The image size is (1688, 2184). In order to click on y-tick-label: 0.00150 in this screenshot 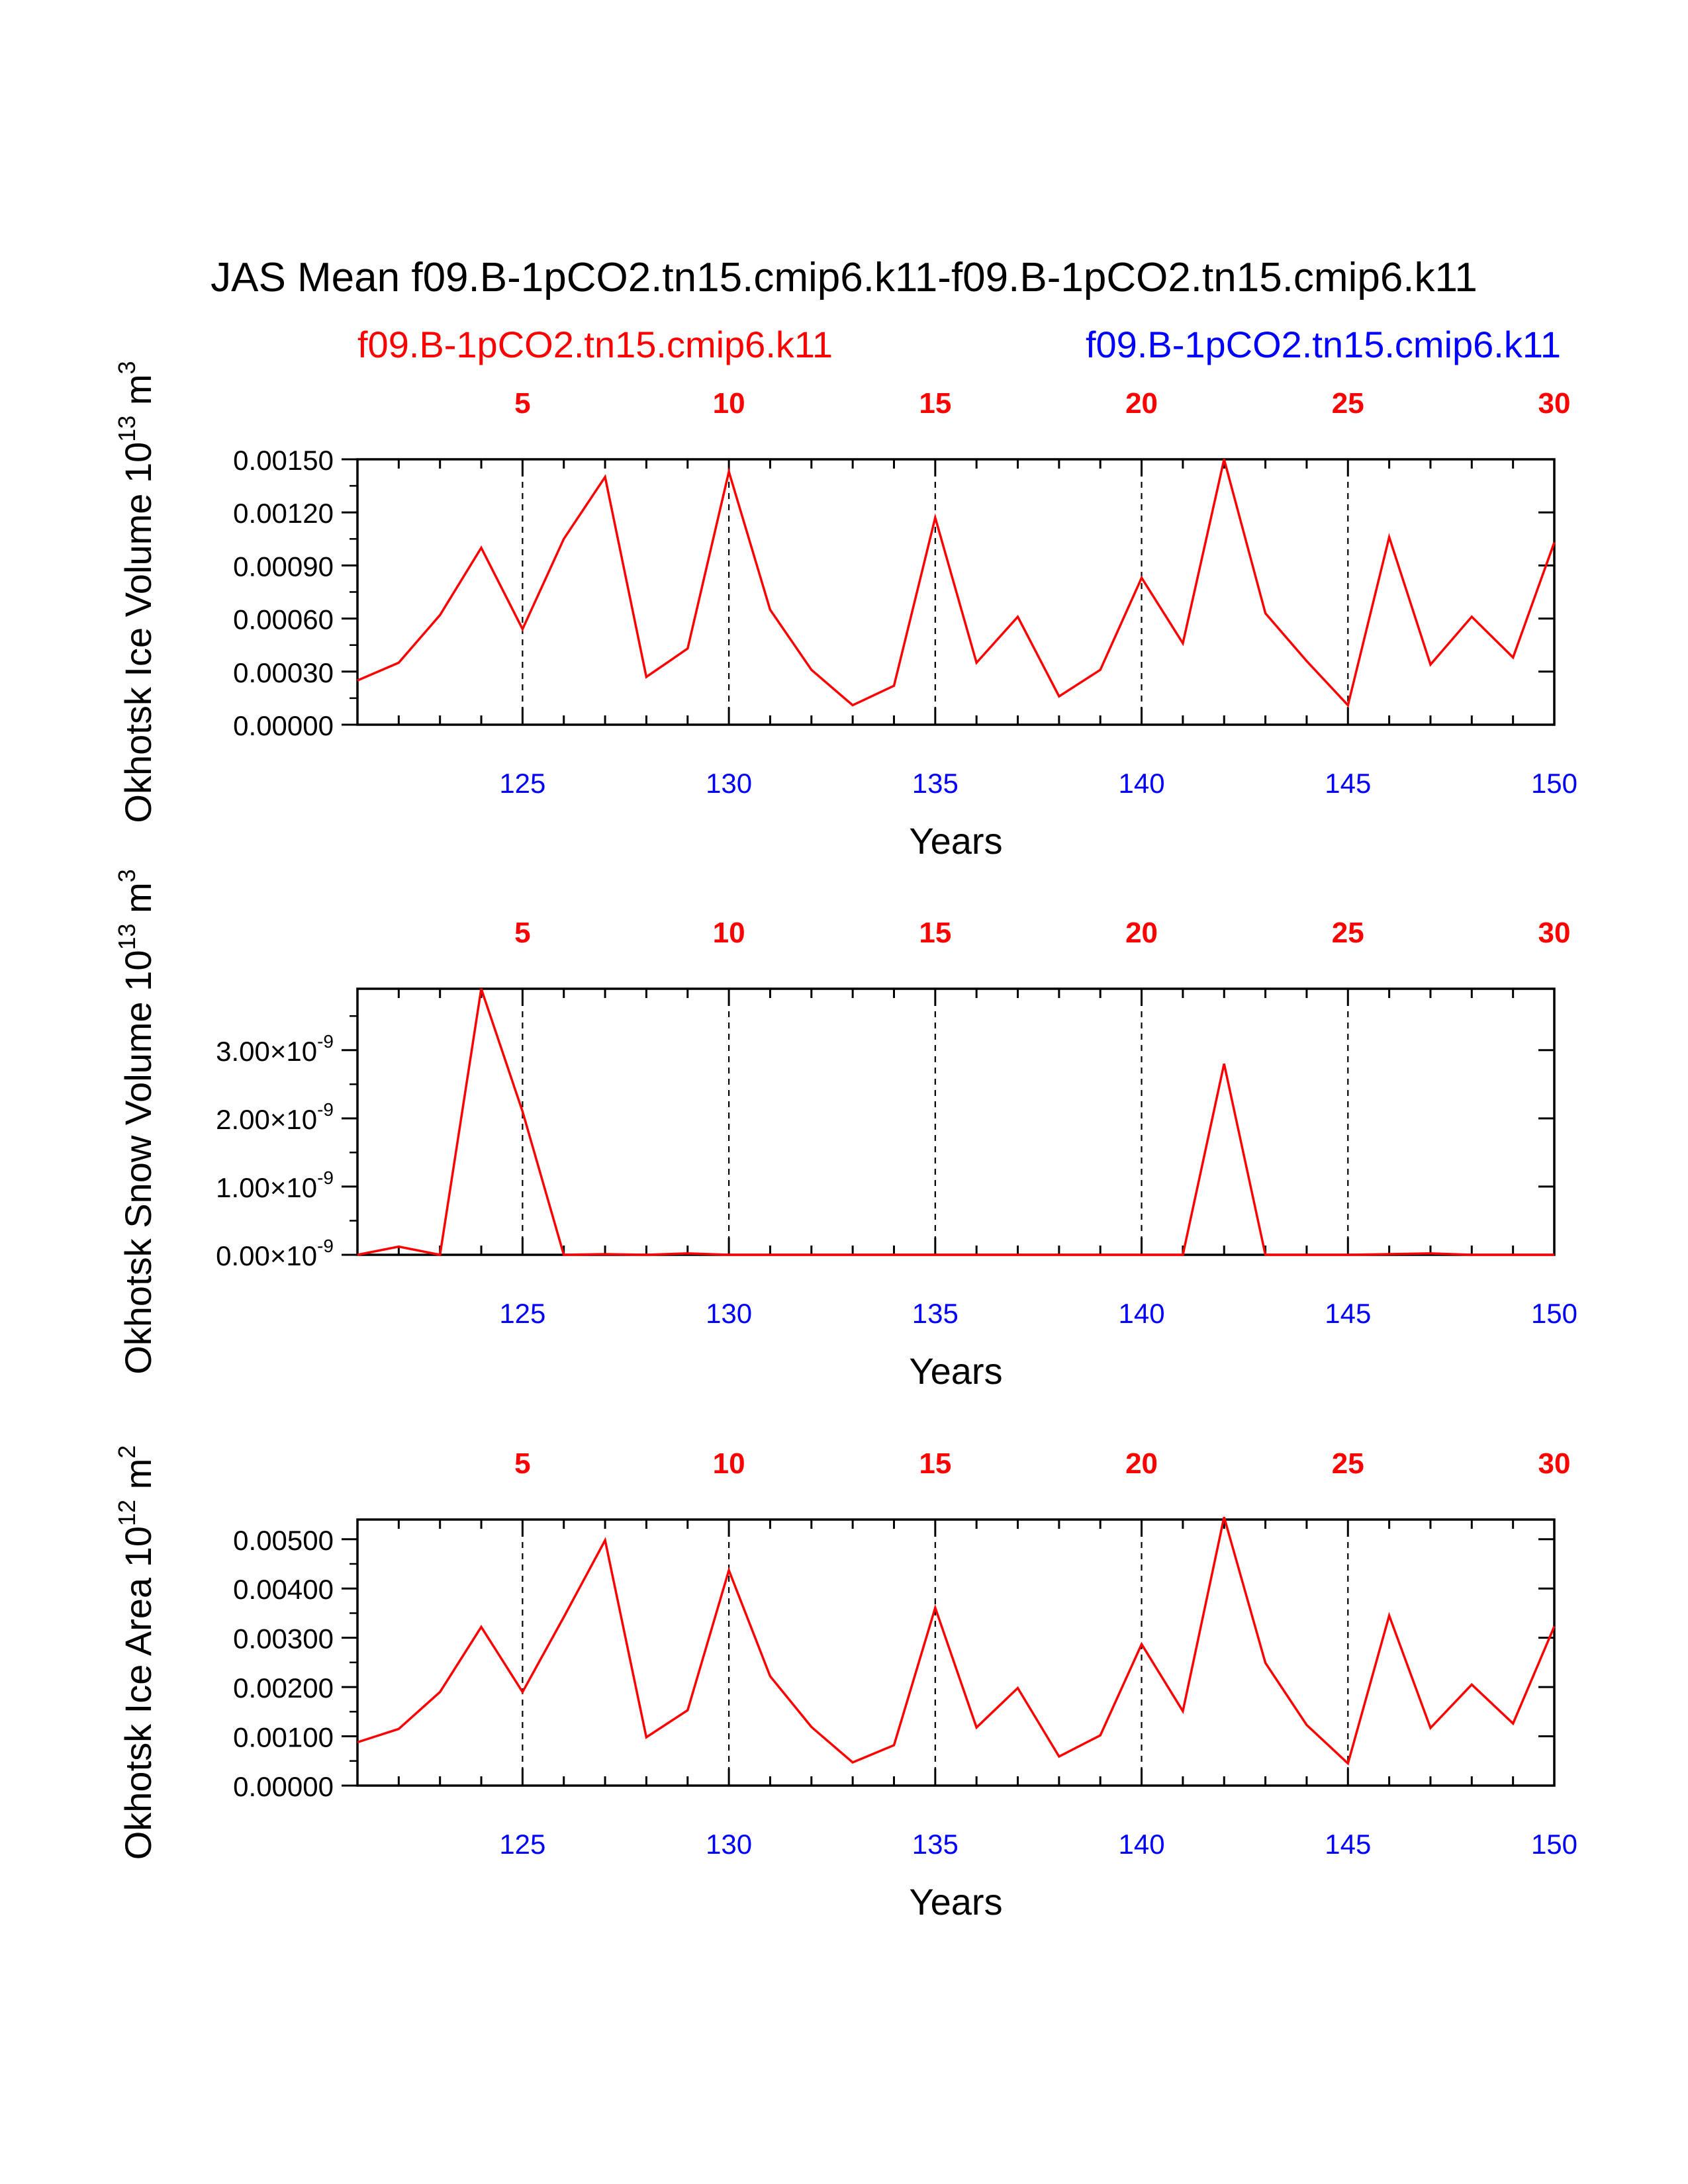, I will do `click(283, 461)`.